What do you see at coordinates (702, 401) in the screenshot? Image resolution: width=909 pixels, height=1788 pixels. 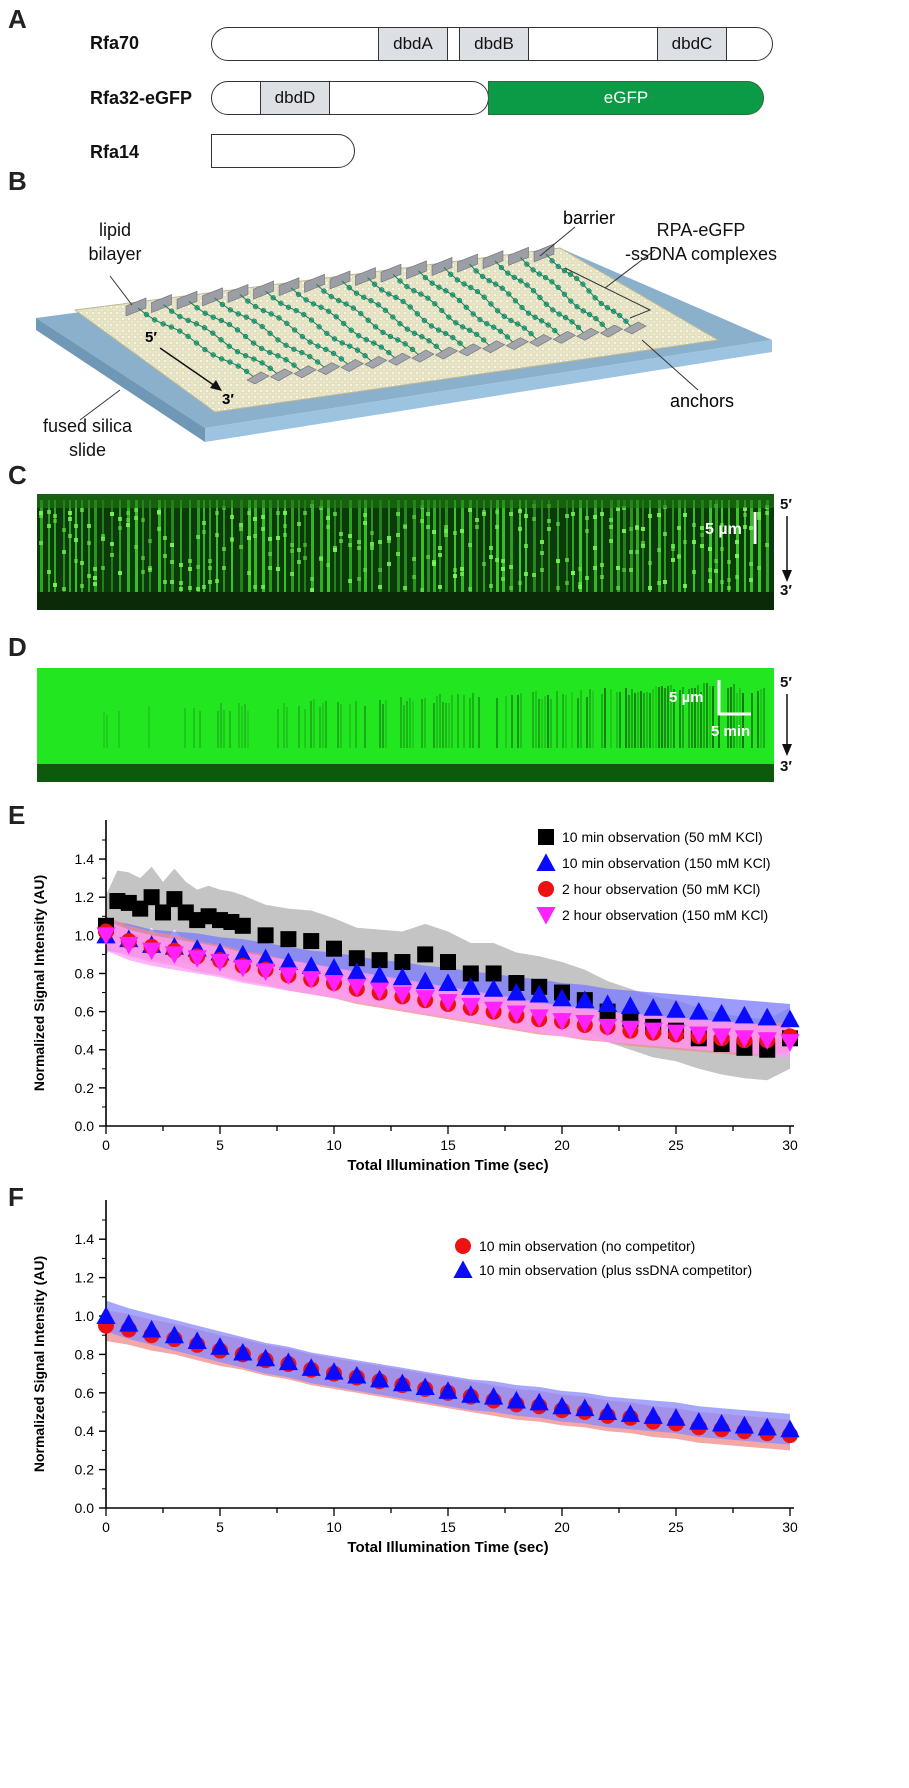 I see `anchors-label: anchors` at bounding box center [702, 401].